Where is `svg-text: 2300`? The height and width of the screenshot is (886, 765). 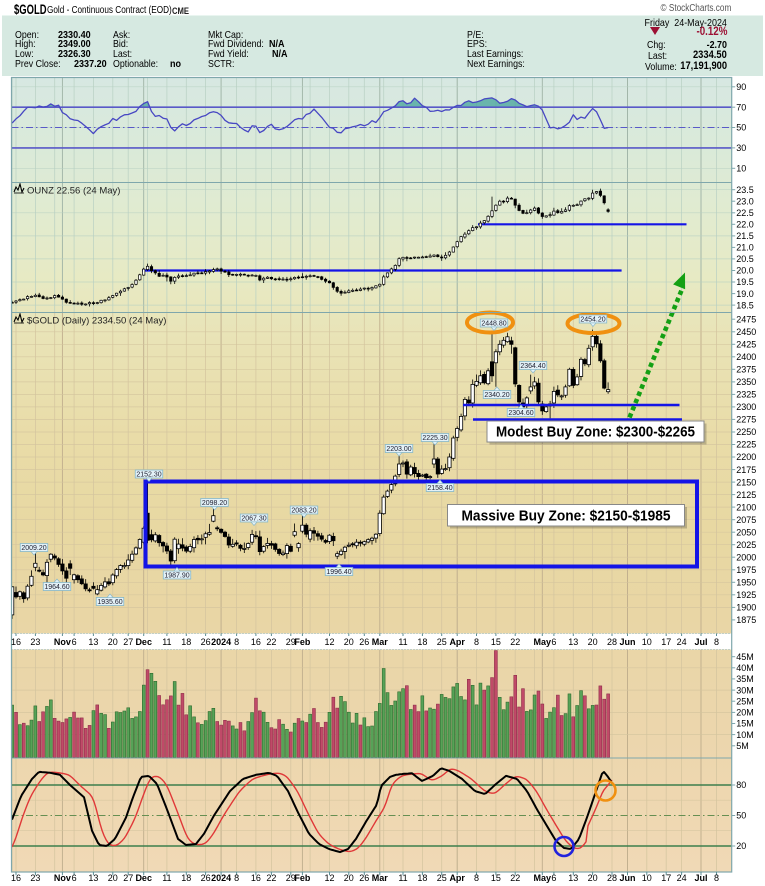
svg-text: 2300 is located at coordinates (746, 407).